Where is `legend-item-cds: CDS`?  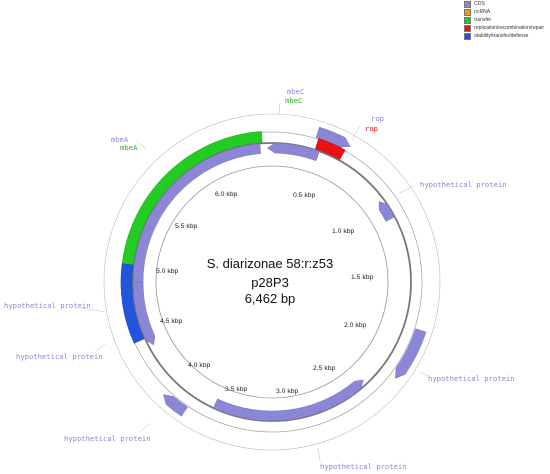
legend-item-cds: CDS is located at coordinates (504, 4).